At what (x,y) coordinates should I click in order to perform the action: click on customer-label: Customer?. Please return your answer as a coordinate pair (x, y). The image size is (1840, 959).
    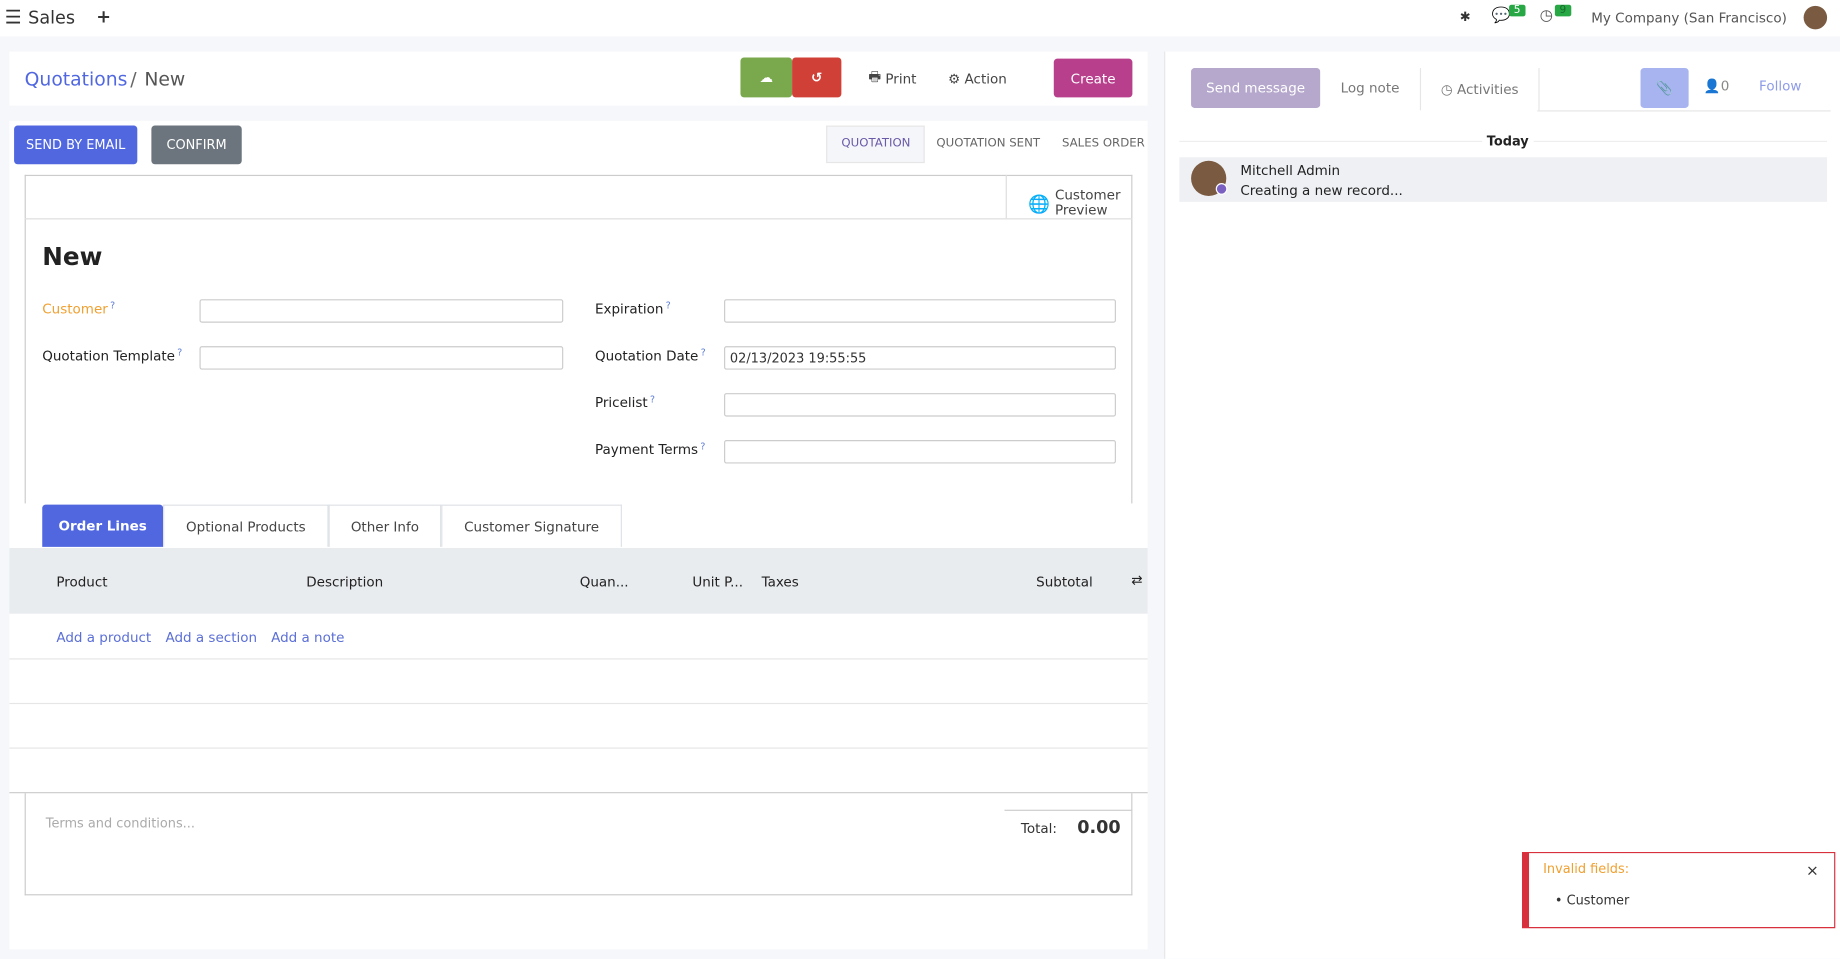
    Looking at the image, I should click on (79, 308).